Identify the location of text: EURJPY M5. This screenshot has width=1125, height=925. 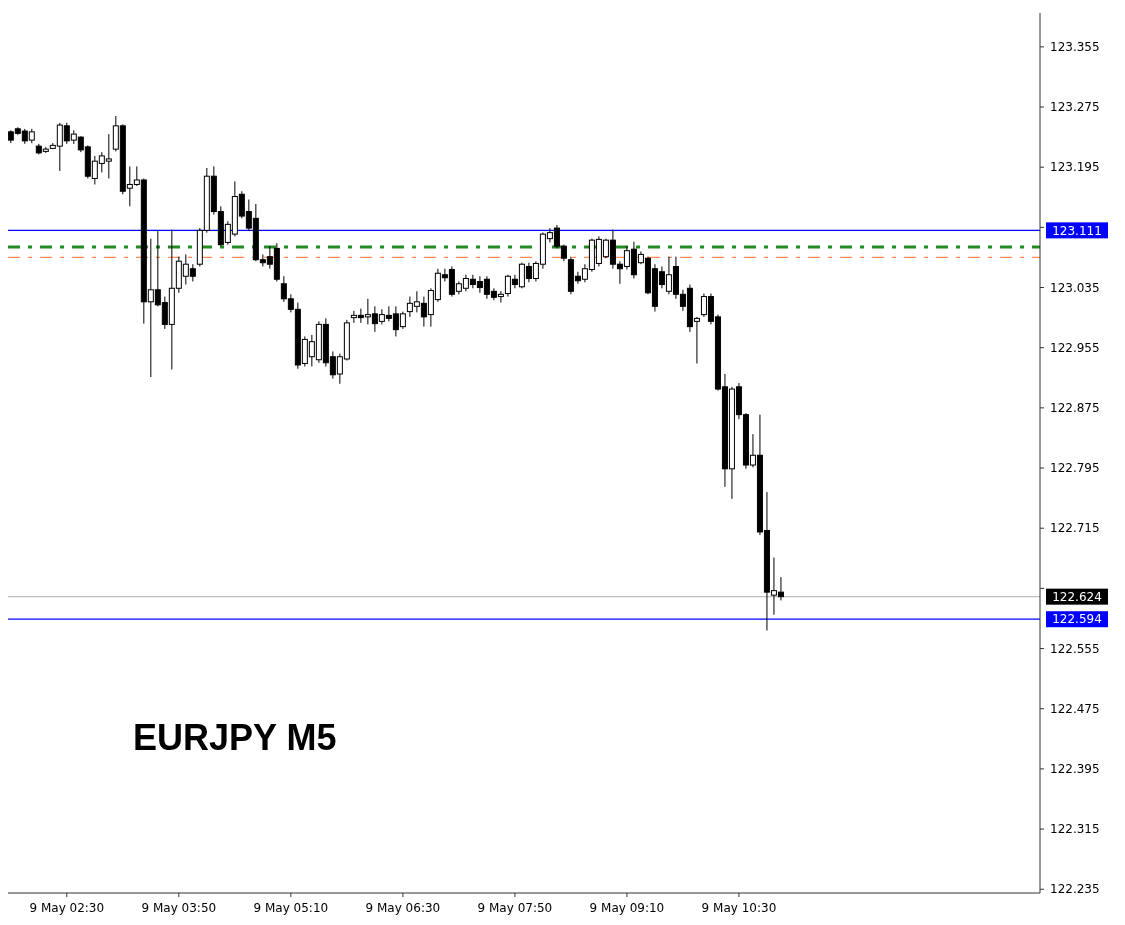
(235, 737).